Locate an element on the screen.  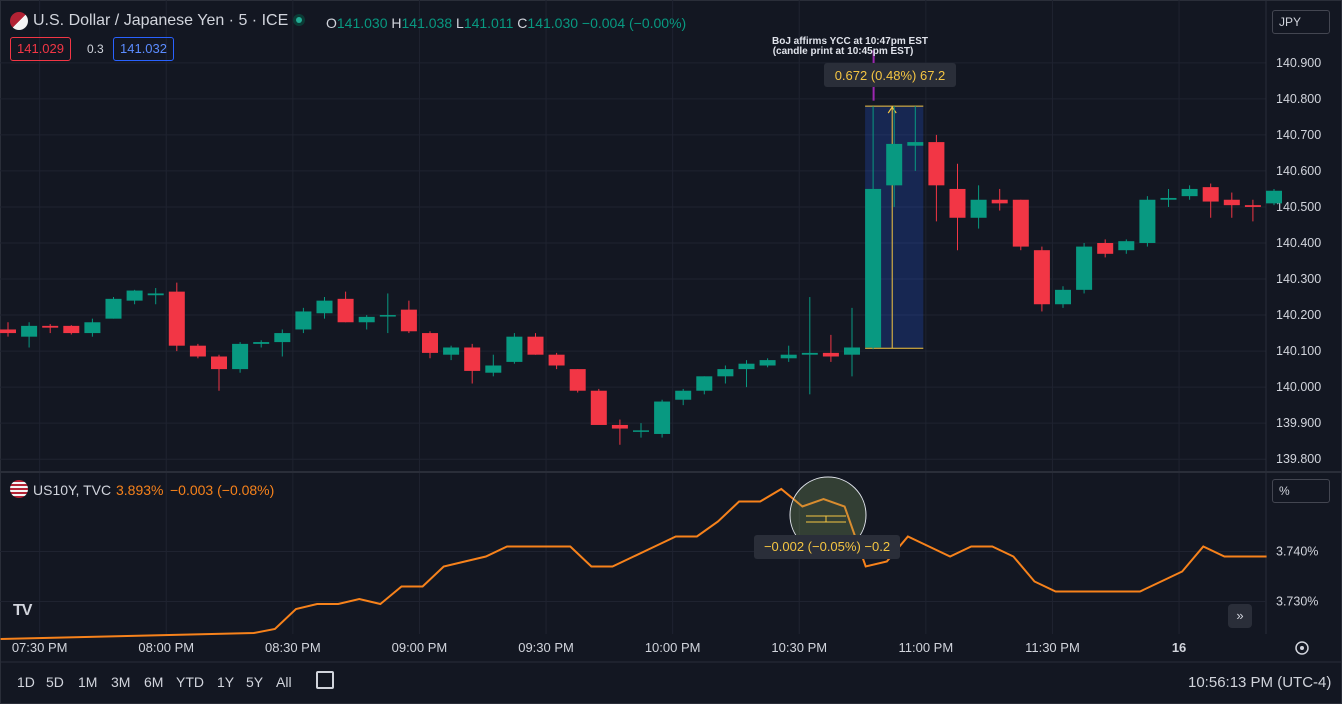
unit-button: % is located at coordinates (1301, 491).